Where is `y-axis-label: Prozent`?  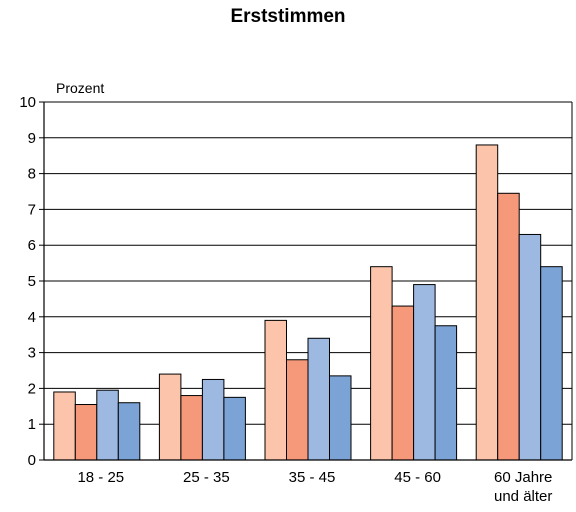
y-axis-label: Prozent is located at coordinates (80, 88).